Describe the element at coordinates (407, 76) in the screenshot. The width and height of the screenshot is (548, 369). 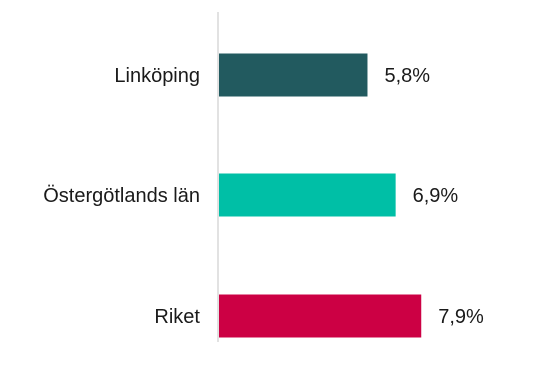
I see `value-label-1: 5,8%` at that location.